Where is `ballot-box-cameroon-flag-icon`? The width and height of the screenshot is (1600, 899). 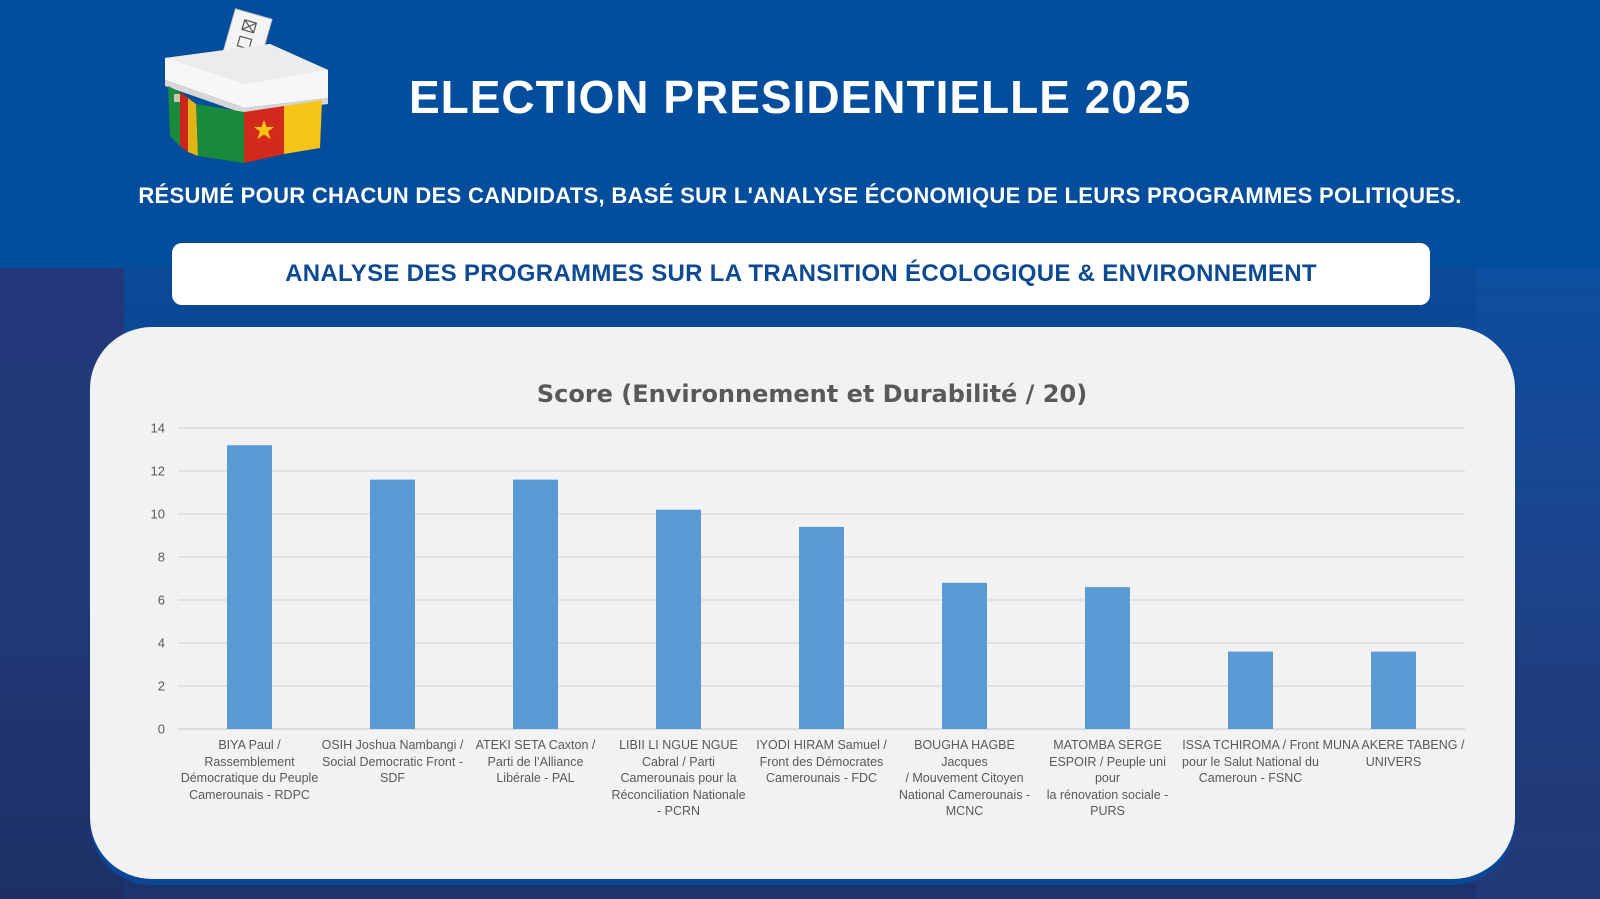
ballot-box-cameroon-flag-icon is located at coordinates (247, 88).